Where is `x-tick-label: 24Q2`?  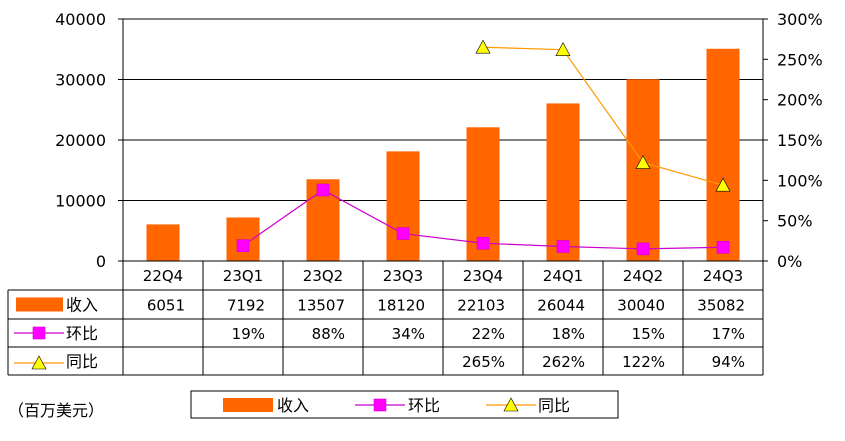 x-tick-label: 24Q2 is located at coordinates (643, 276).